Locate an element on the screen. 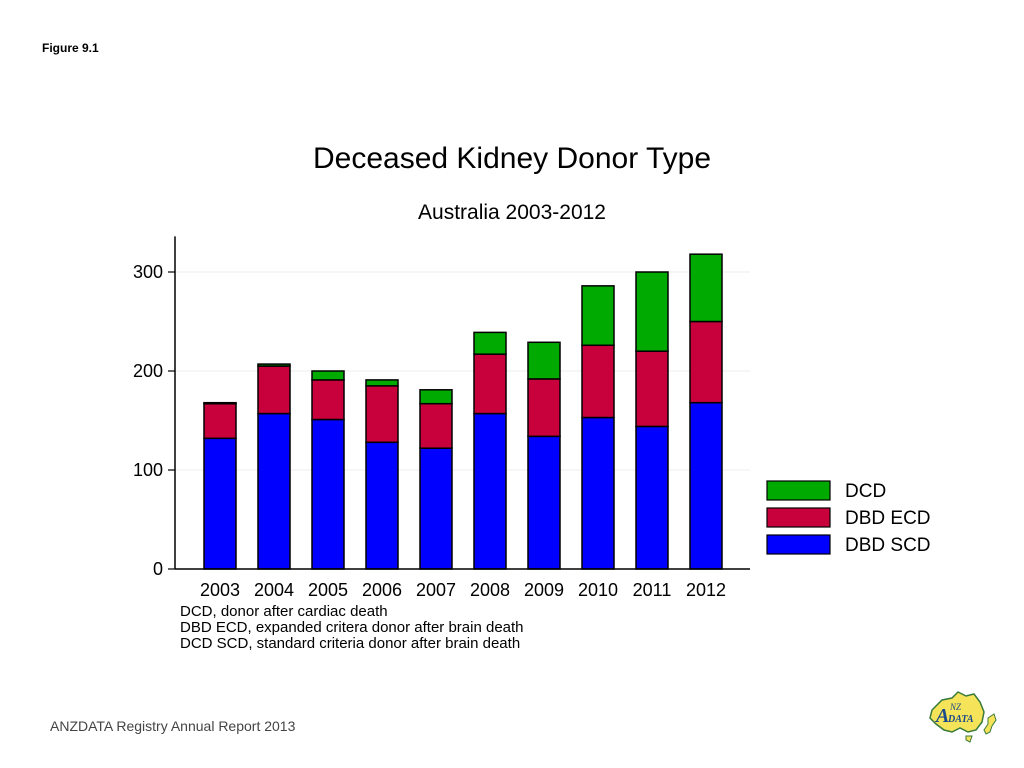 The image size is (1024, 768). bar-2005-dbd-ecd is located at coordinates (328, 400).